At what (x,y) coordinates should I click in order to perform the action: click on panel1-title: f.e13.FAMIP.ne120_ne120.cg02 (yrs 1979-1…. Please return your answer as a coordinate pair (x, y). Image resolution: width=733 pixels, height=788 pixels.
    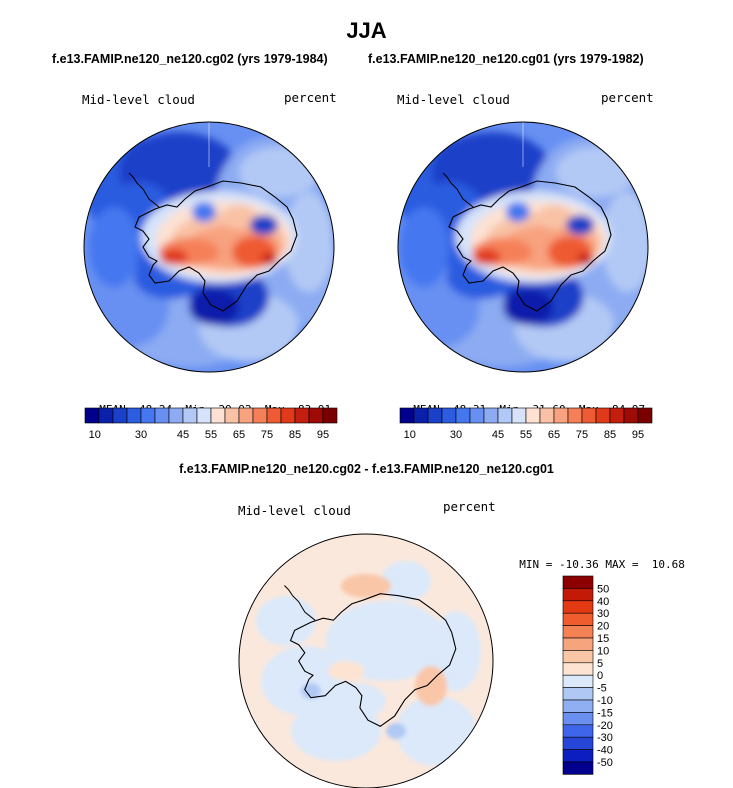
    Looking at the image, I should click on (190, 59).